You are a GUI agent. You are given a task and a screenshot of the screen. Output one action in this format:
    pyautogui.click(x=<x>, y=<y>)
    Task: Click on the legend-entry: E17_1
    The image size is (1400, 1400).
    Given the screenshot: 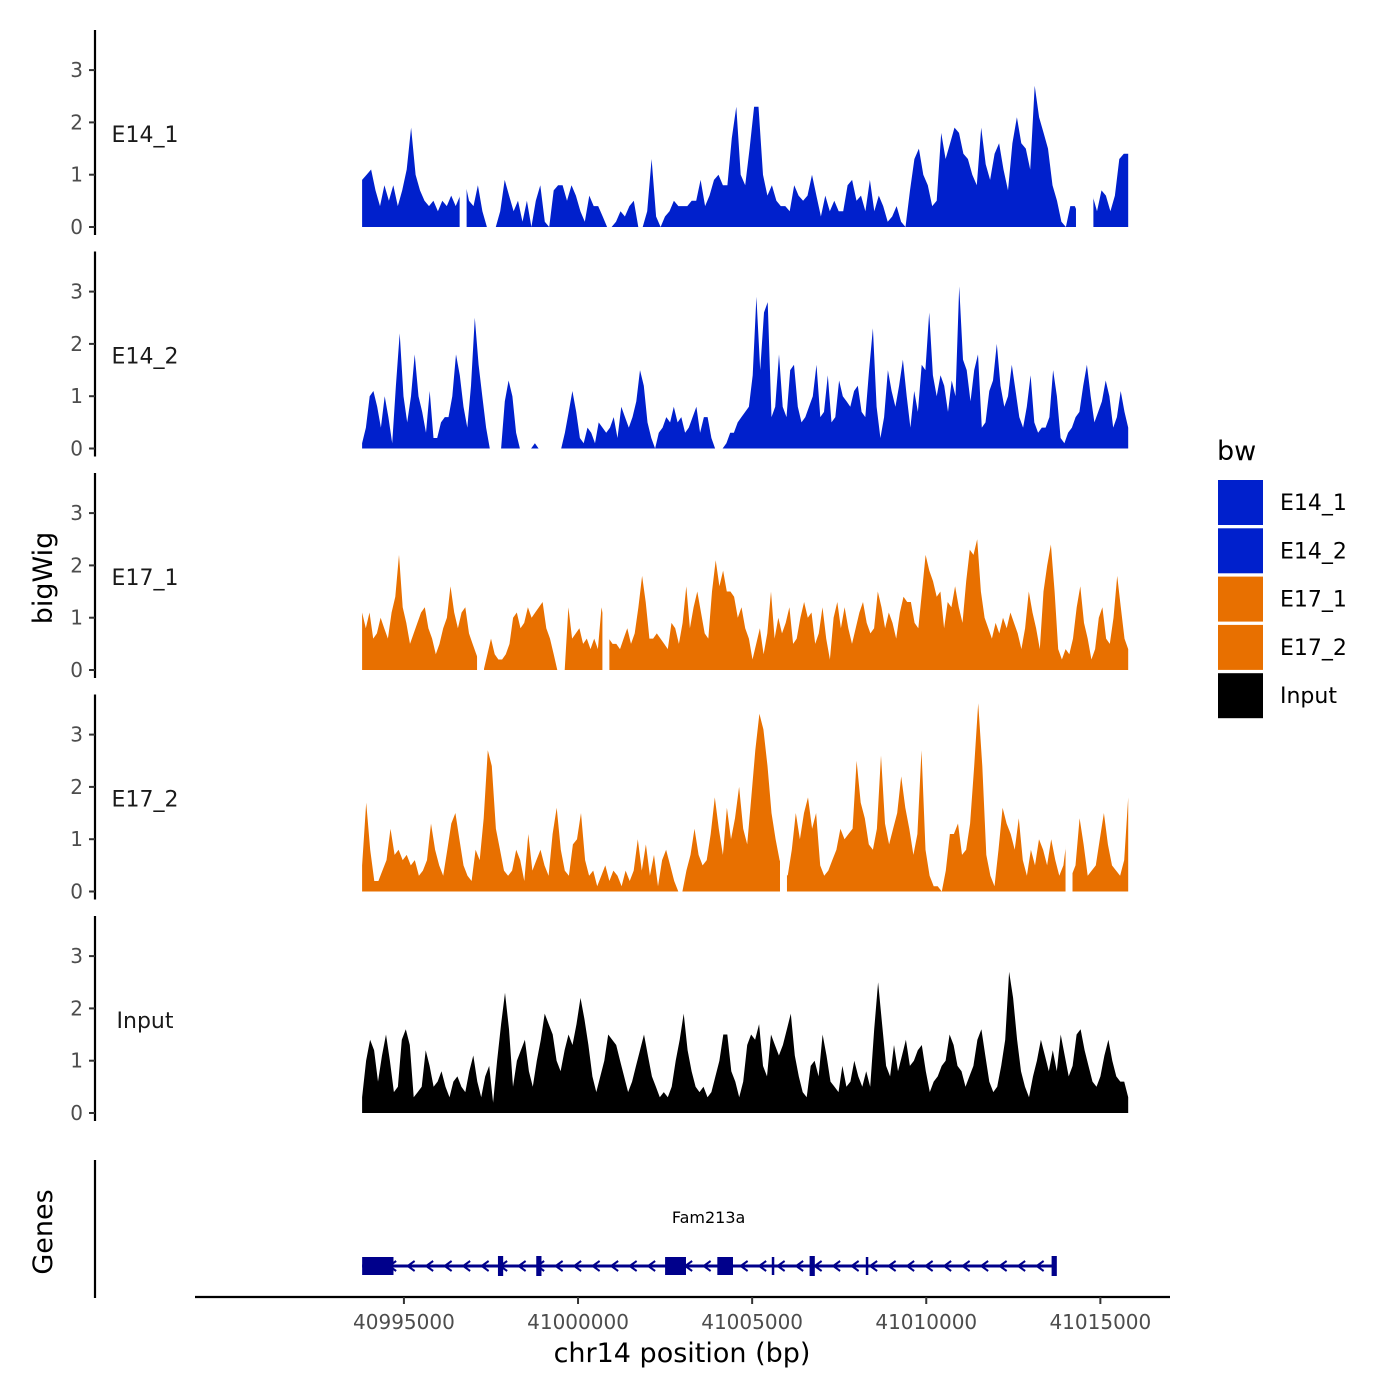 What is the action you would take?
    pyautogui.click(x=1282, y=599)
    